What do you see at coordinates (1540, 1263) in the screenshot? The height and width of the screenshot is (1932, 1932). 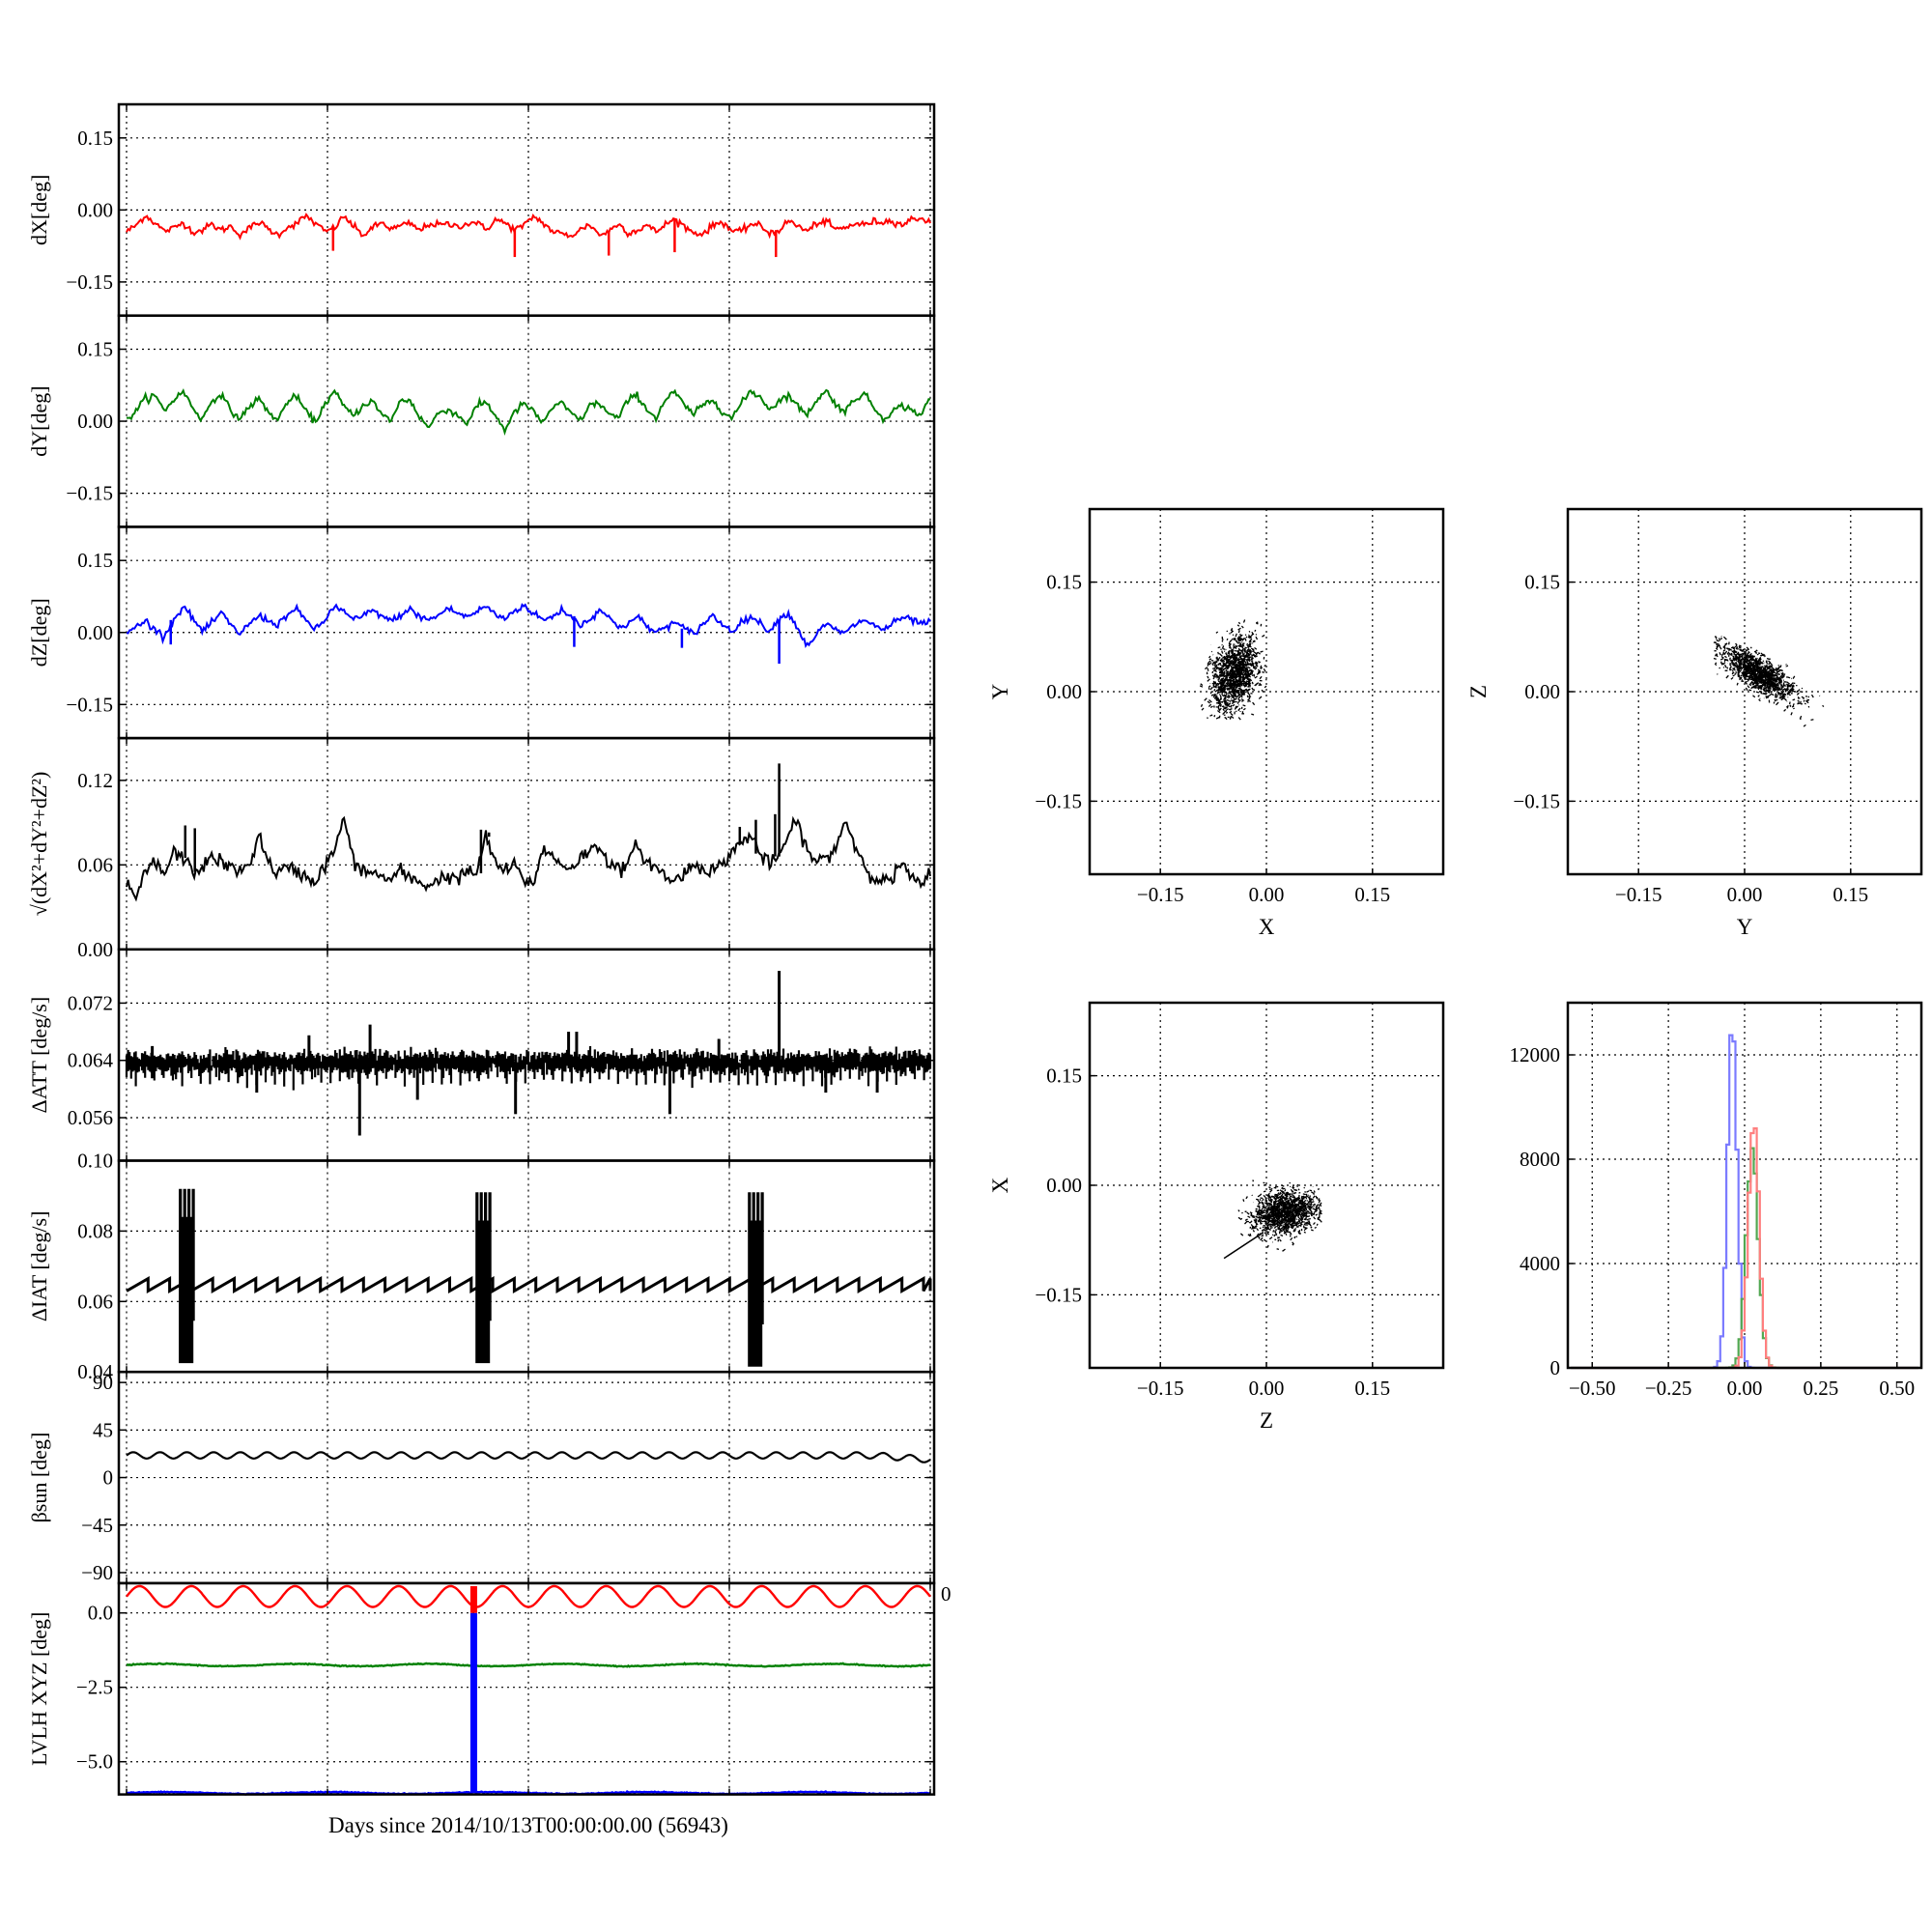 I see `y-tick-label: 4000` at bounding box center [1540, 1263].